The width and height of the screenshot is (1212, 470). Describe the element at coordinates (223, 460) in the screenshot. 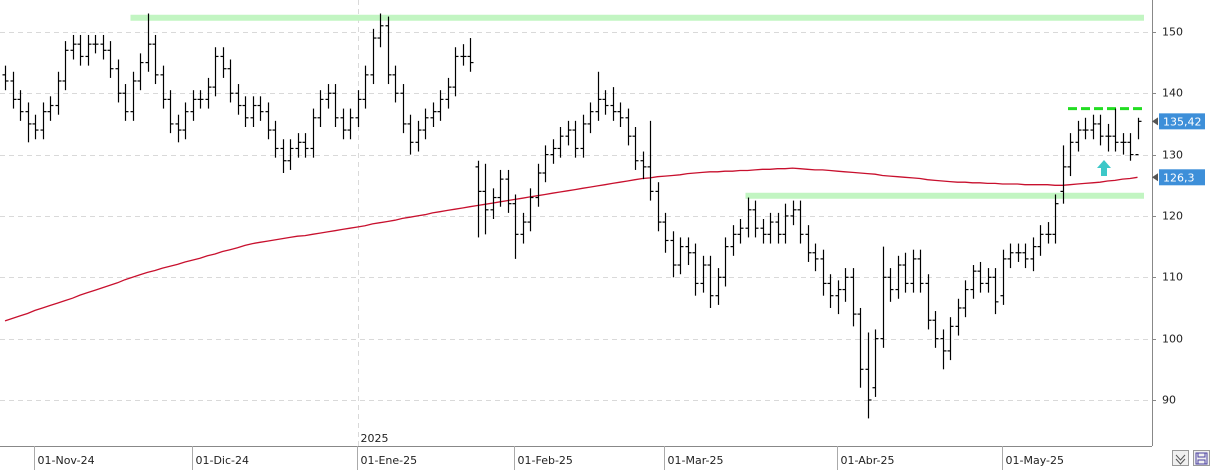

I see `x-tick-label: 01-Dic-24` at that location.